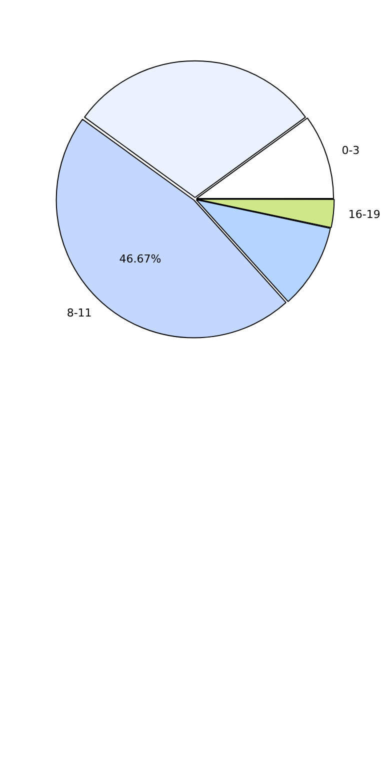 Image resolution: width=390 pixels, height=780 pixels. Describe the element at coordinates (364, 214) in the screenshot. I see `slice-label: 16-19` at that location.